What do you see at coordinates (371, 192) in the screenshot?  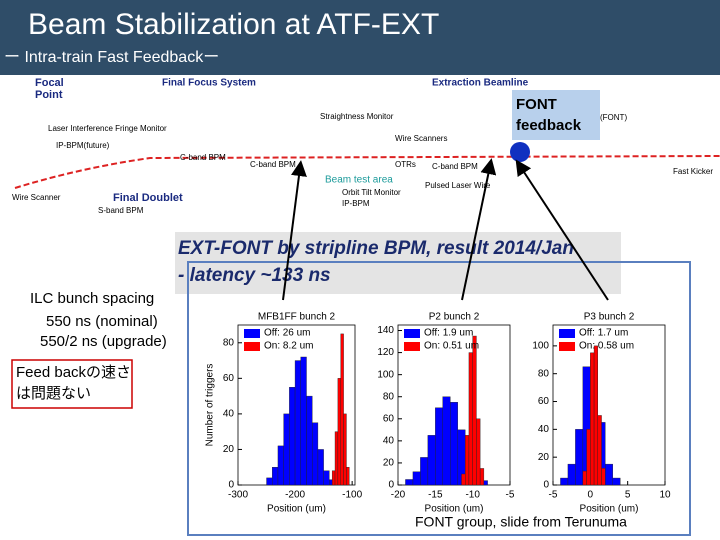 I see `diagram-label: Orbit Tilt Monitor` at bounding box center [371, 192].